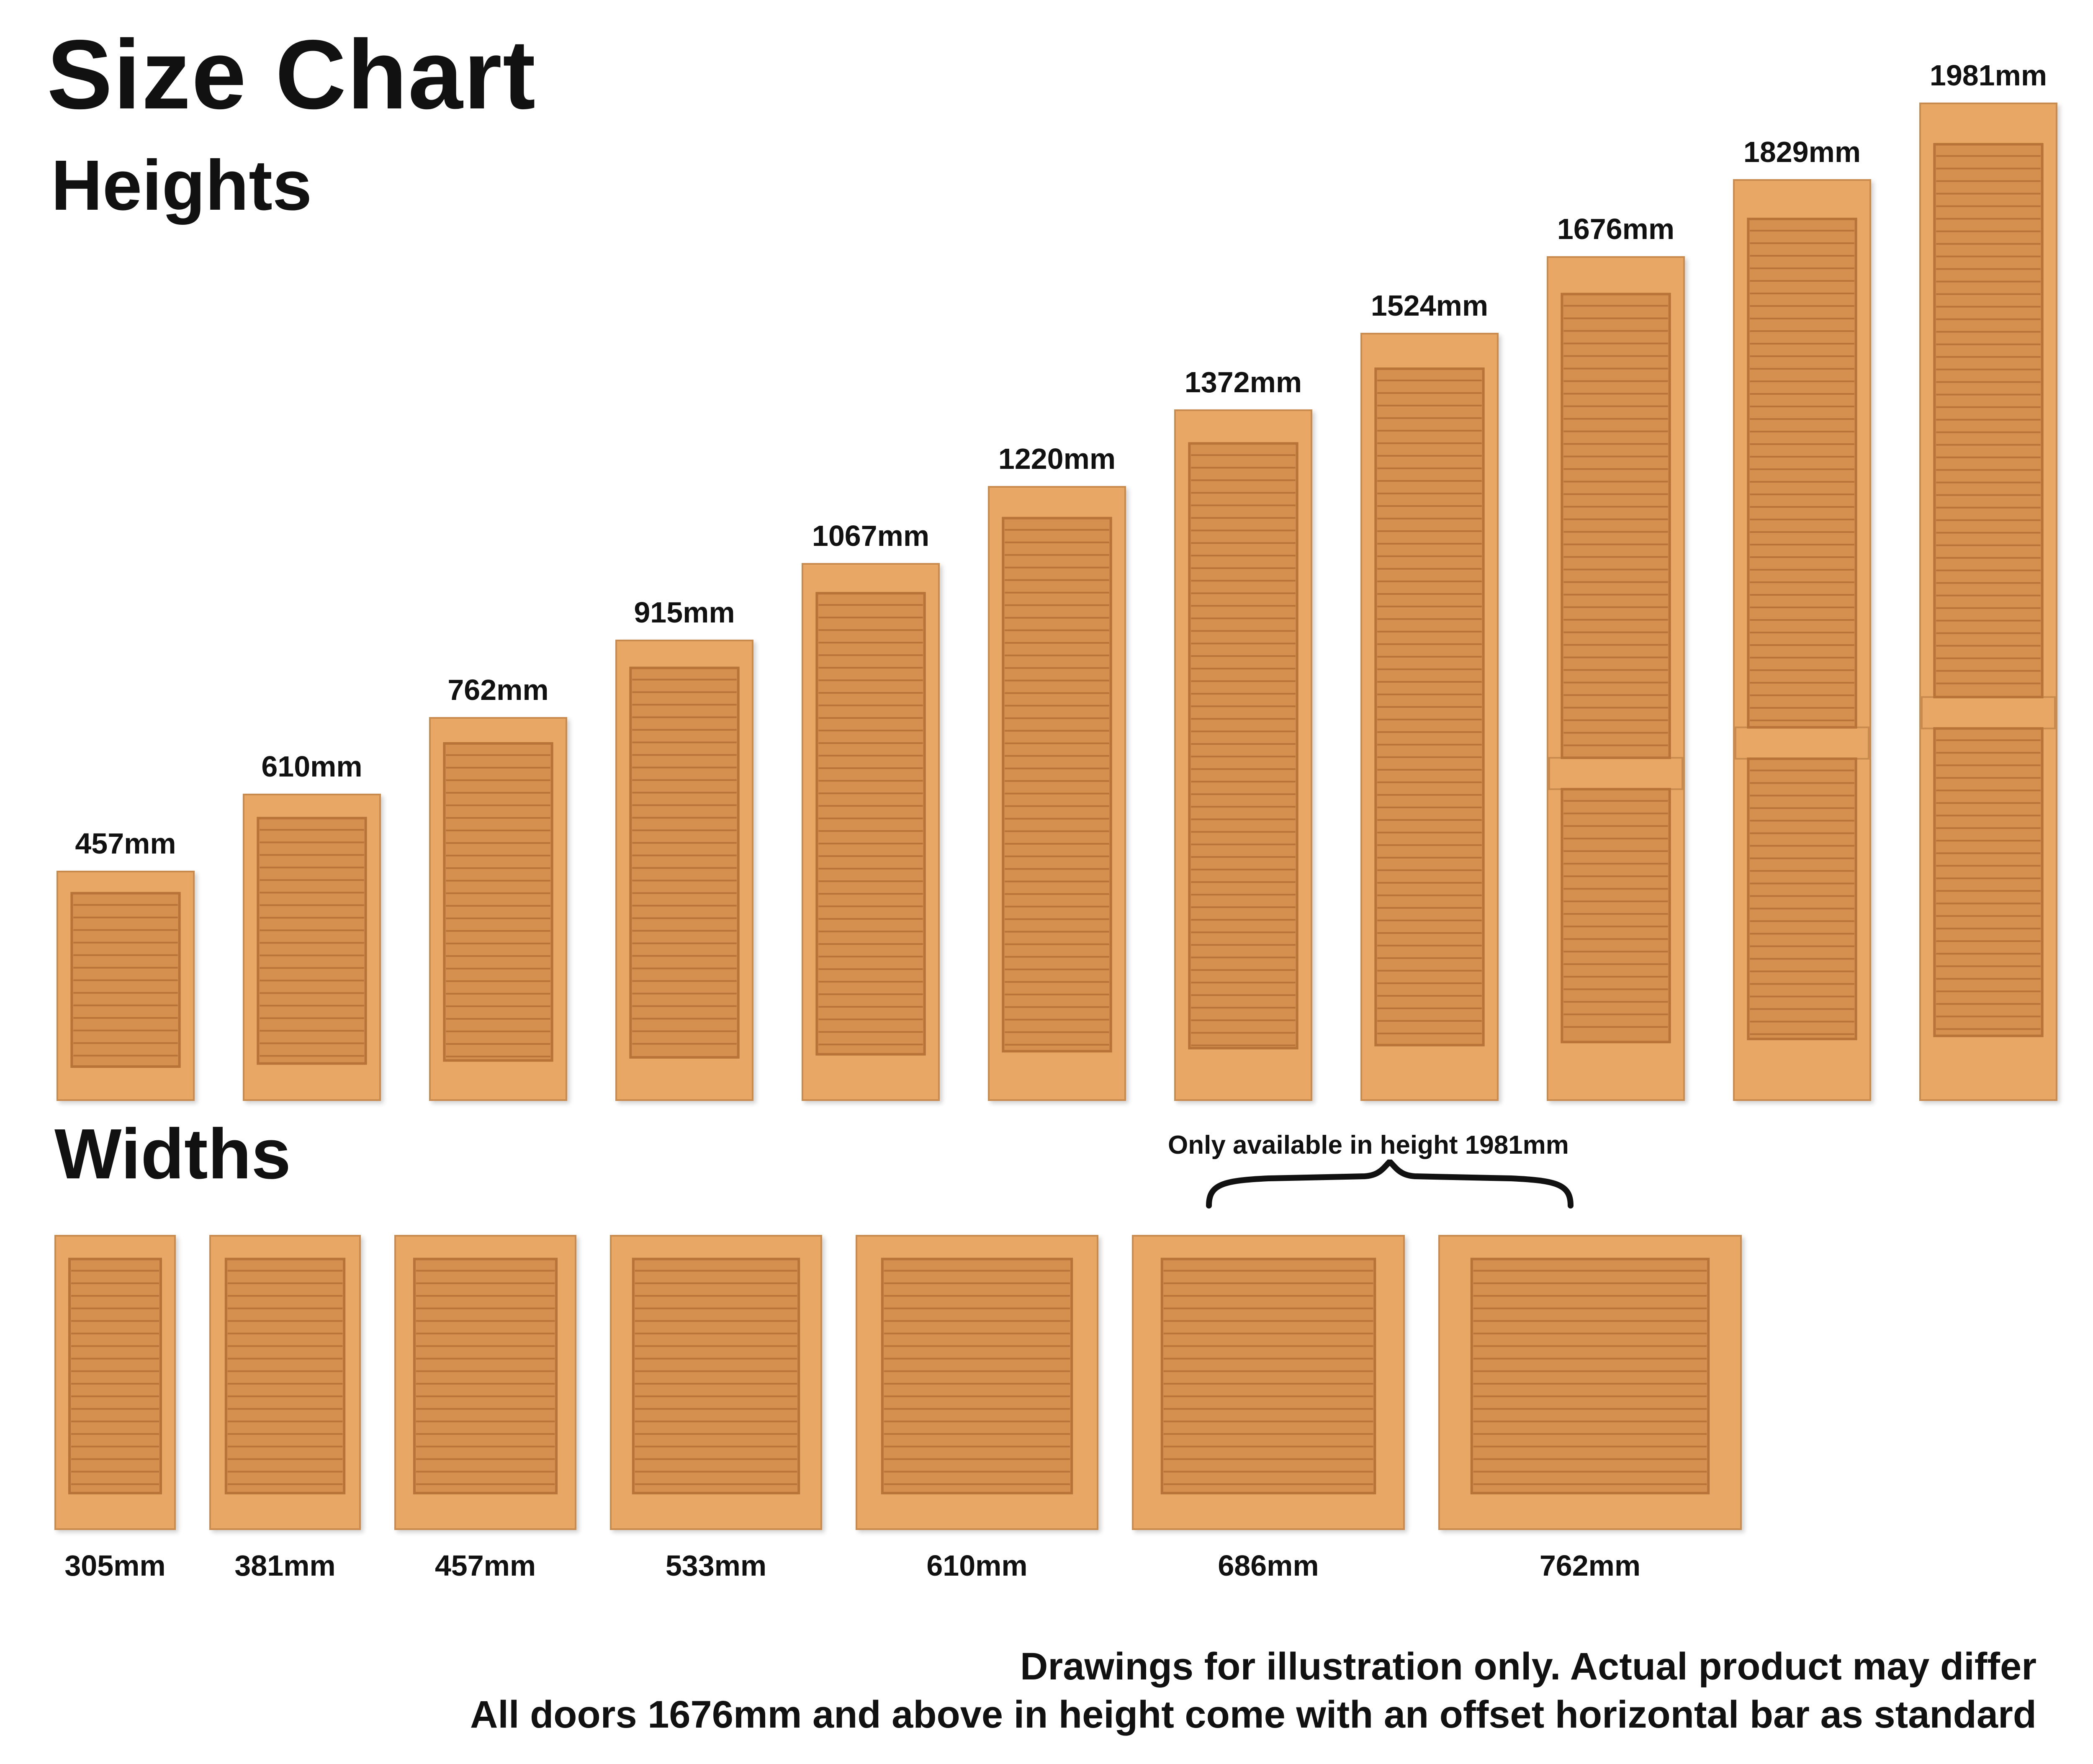 The width and height of the screenshot is (2093, 1764). What do you see at coordinates (1430, 717) in the screenshot?
I see `height-door-1524mm` at bounding box center [1430, 717].